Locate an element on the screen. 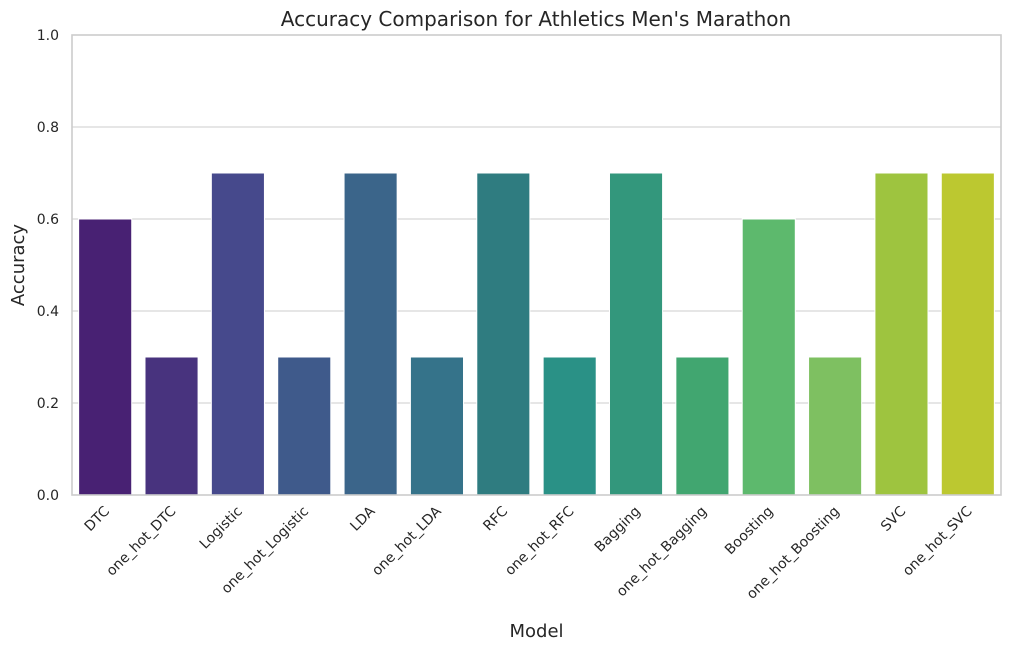  bar-DTC is located at coordinates (105, 357).